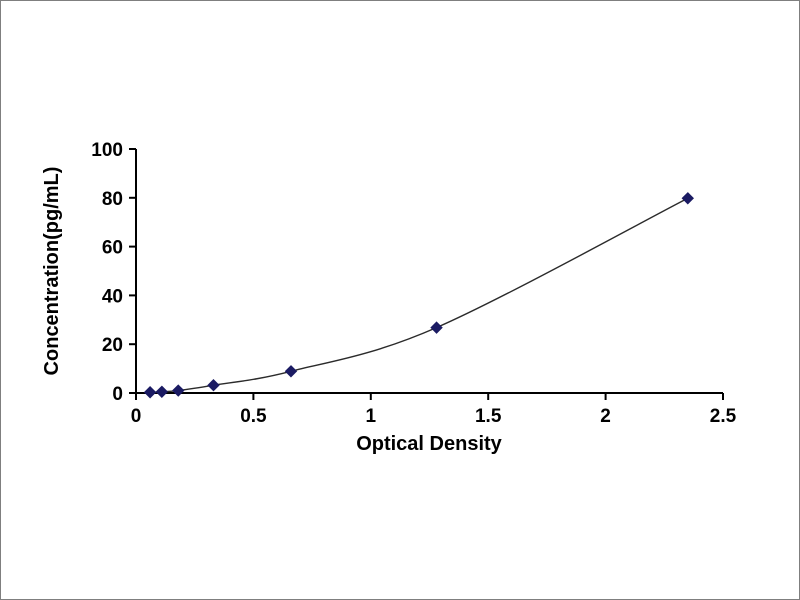 The width and height of the screenshot is (800, 600). I want to click on x-tick-label: 1.5, so click(488, 416).